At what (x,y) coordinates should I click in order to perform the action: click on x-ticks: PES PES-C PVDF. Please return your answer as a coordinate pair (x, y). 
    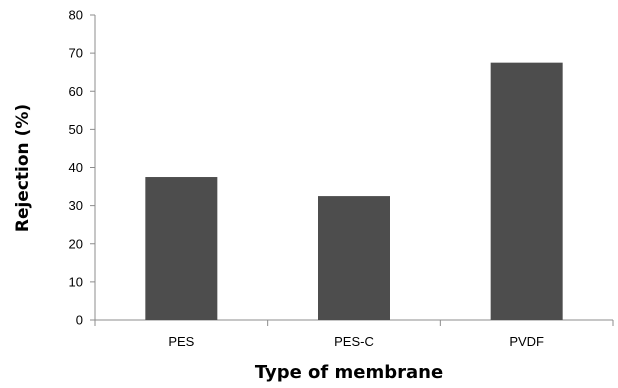
    Looking at the image, I should click on (354, 334).